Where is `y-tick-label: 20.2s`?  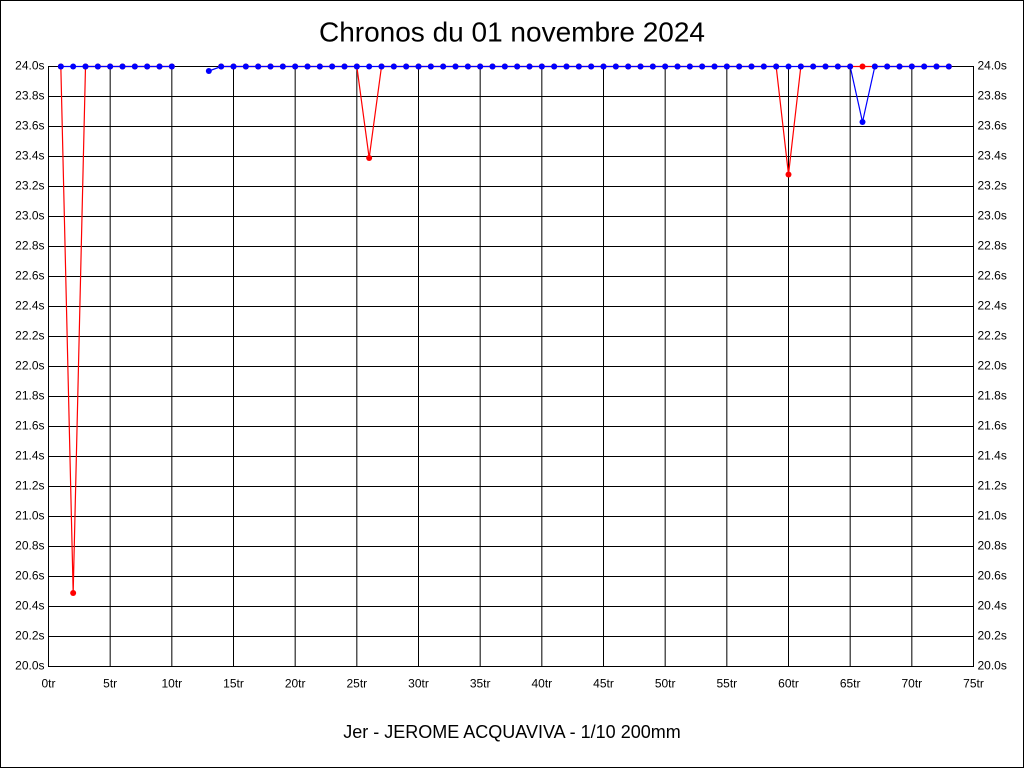 y-tick-label: 20.2s is located at coordinates (29, 636).